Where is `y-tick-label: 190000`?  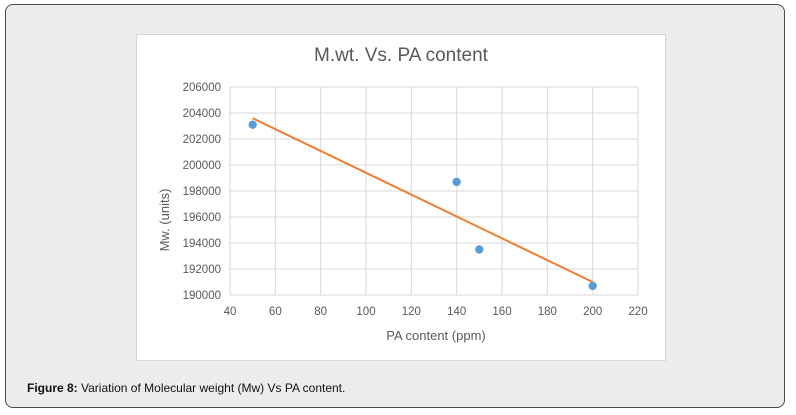 y-tick-label: 190000 is located at coordinates (202, 296).